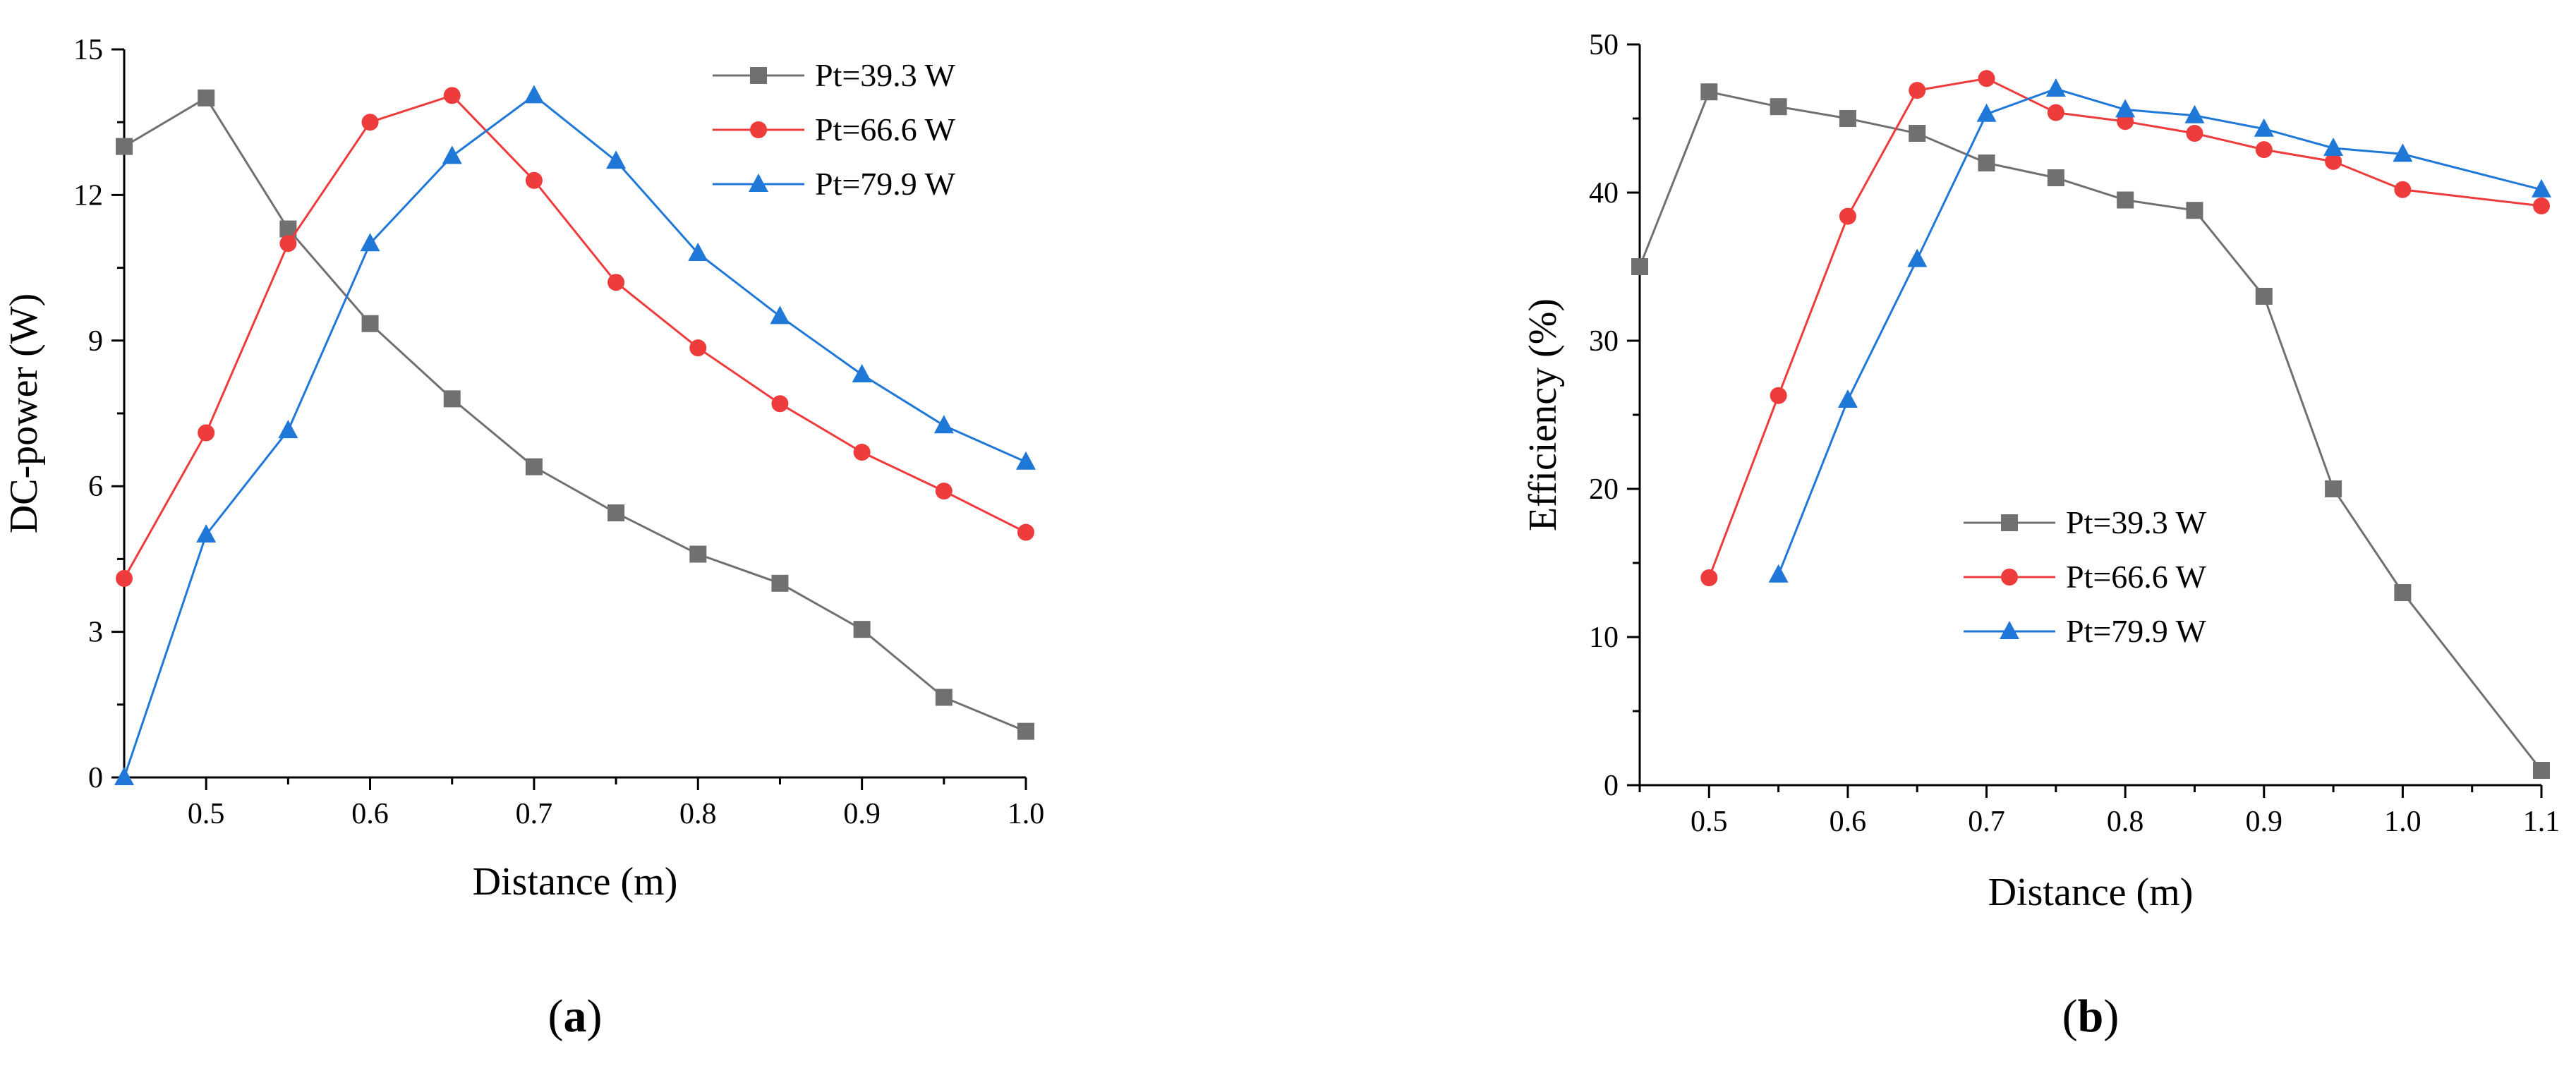 Image resolution: width=2576 pixels, height=1073 pixels. I want to click on y-tick-label: 10, so click(1604, 638).